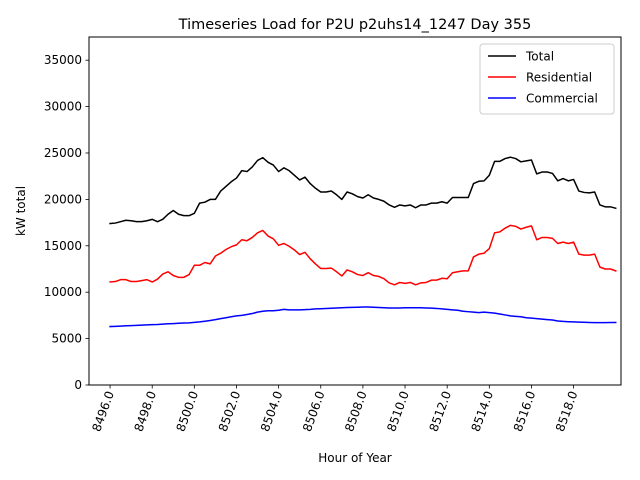 The image size is (640, 480). I want to click on y-tick-label: 5000, so click(66, 339).